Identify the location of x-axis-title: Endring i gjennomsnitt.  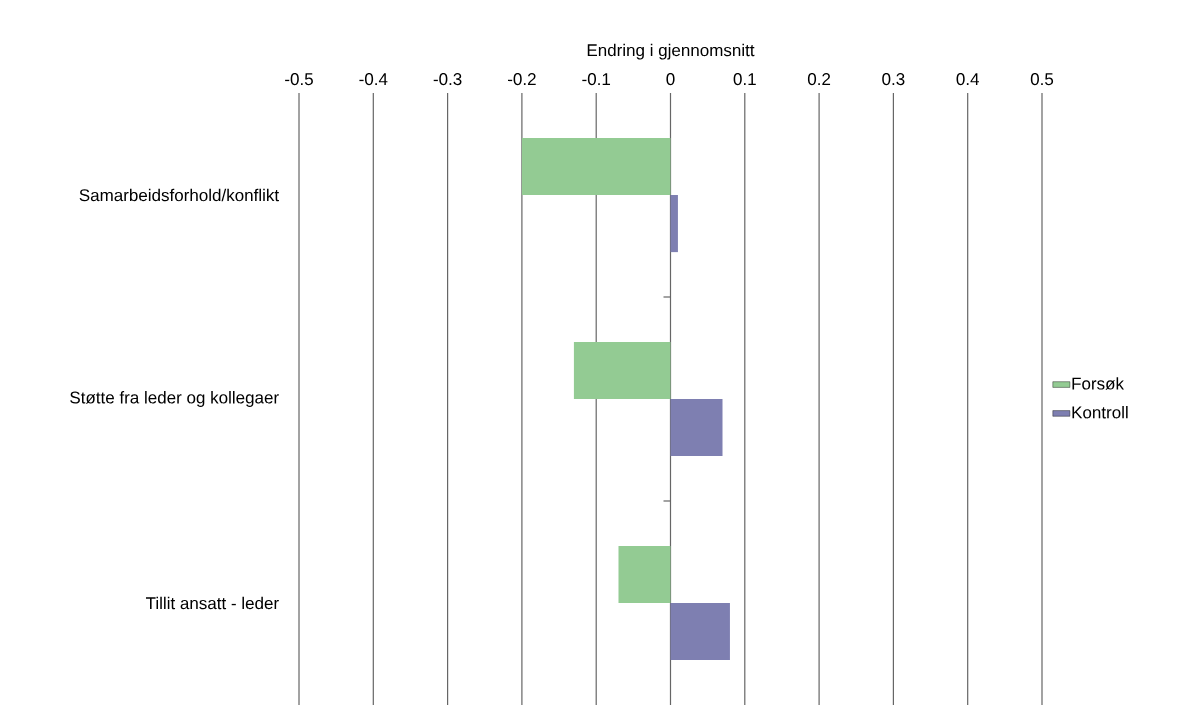
(671, 51).